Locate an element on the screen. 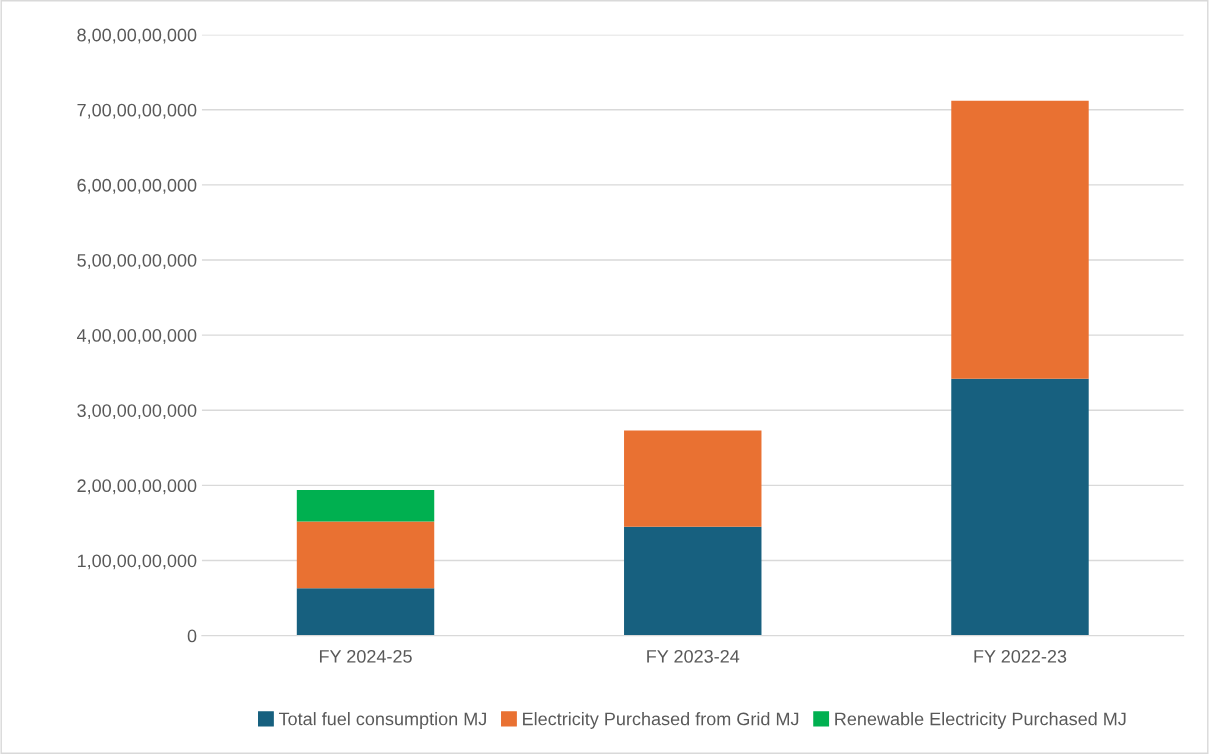 The image size is (1209, 754). x-tick-label: FY 2022-23 is located at coordinates (1020, 656).